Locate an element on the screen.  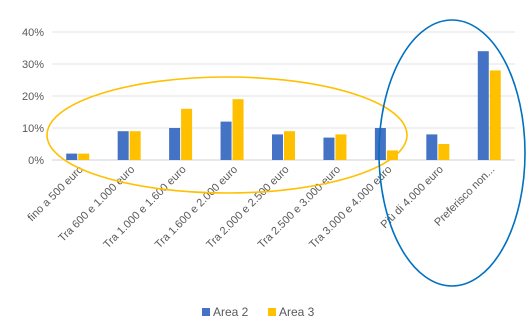
legend-label: Area 3 is located at coordinates (297, 312).